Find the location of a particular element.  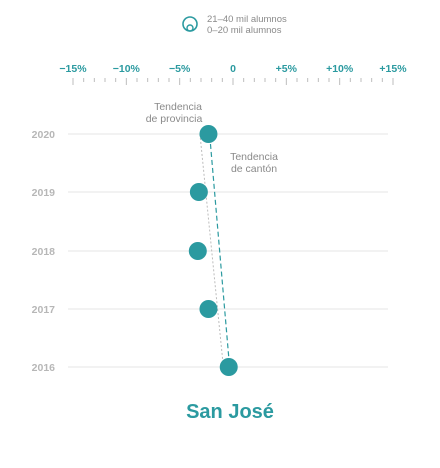

data-point-2016 is located at coordinates (228, 367).